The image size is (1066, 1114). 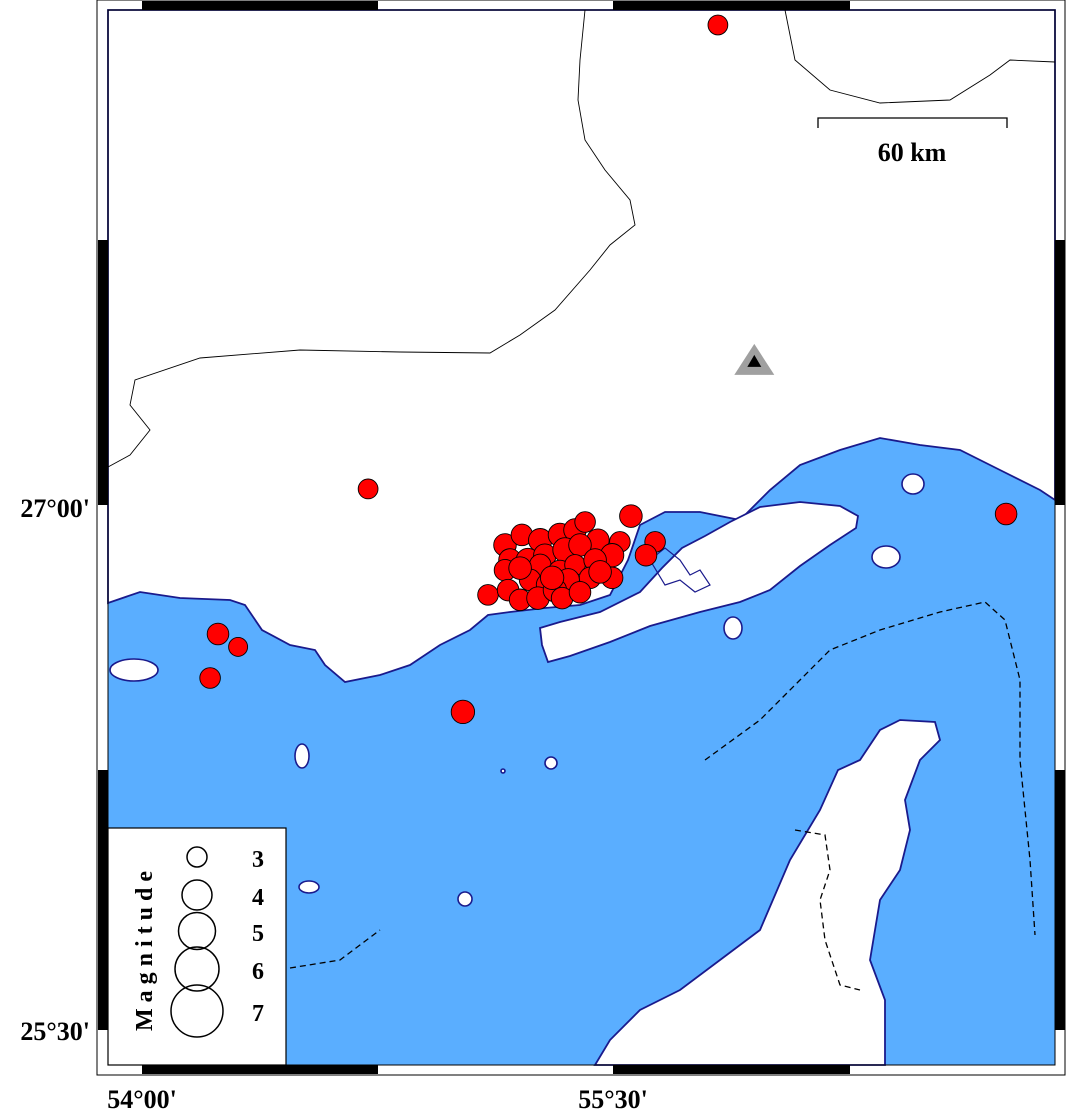 What do you see at coordinates (258, 934) in the screenshot?
I see `legend-label: 5` at bounding box center [258, 934].